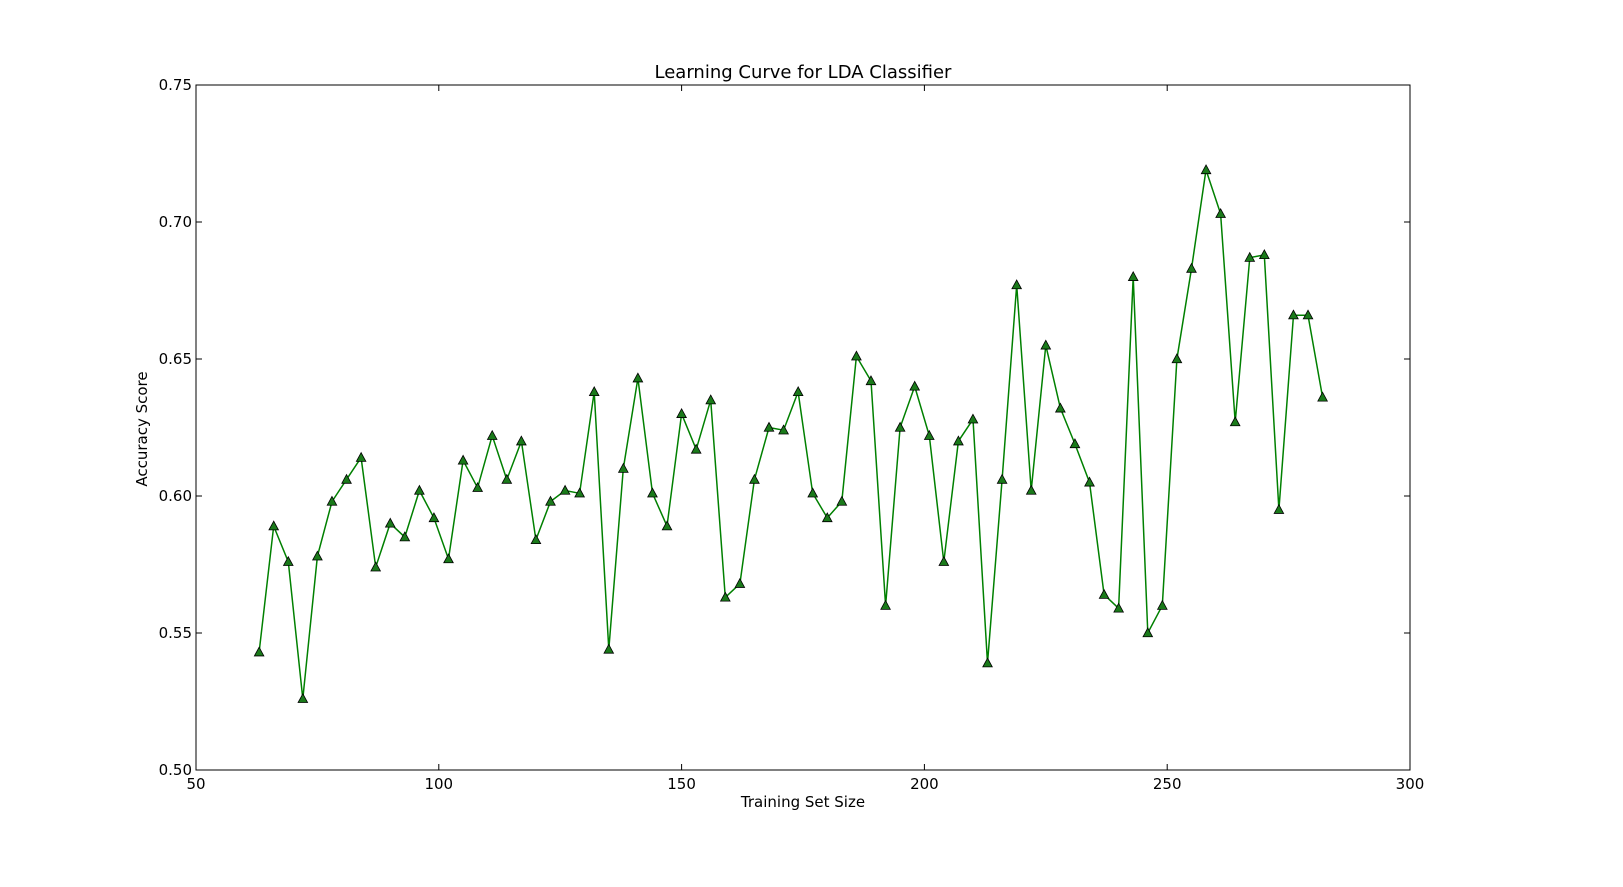 Image resolution: width=1623 pixels, height=887 pixels. What do you see at coordinates (802, 802) in the screenshot?
I see `x-axis-label: Training Set Size` at bounding box center [802, 802].